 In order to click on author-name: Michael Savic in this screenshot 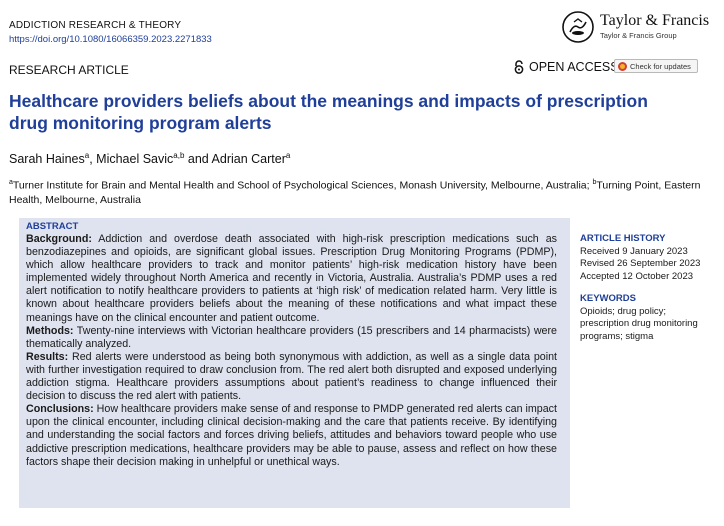, I will do `click(135, 159)`.